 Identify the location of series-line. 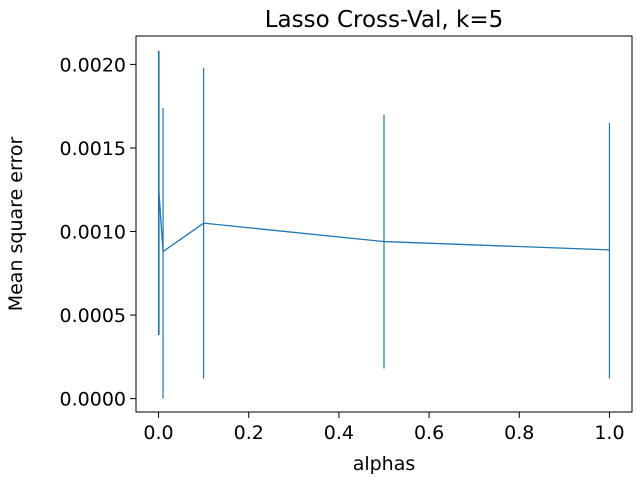
(384, 222).